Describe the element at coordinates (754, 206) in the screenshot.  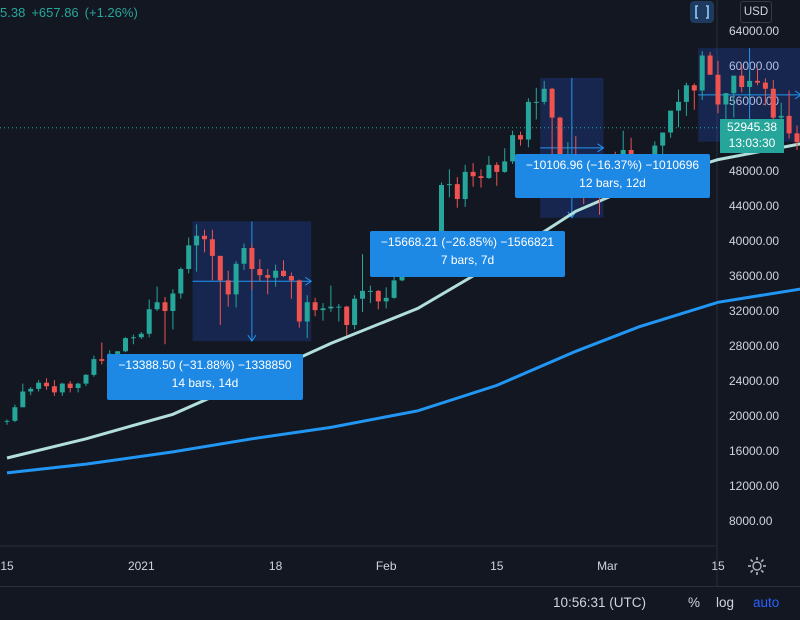
I see `y-tick-label: 44000.00` at that location.